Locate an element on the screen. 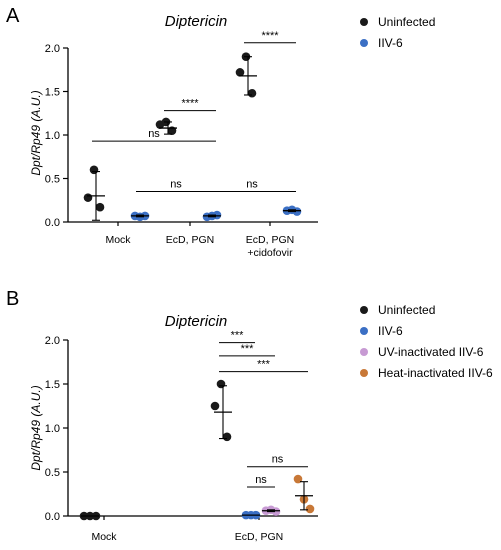 This screenshot has width=501, height=550. chart2-x-tick-label: Mock is located at coordinates (104, 537).